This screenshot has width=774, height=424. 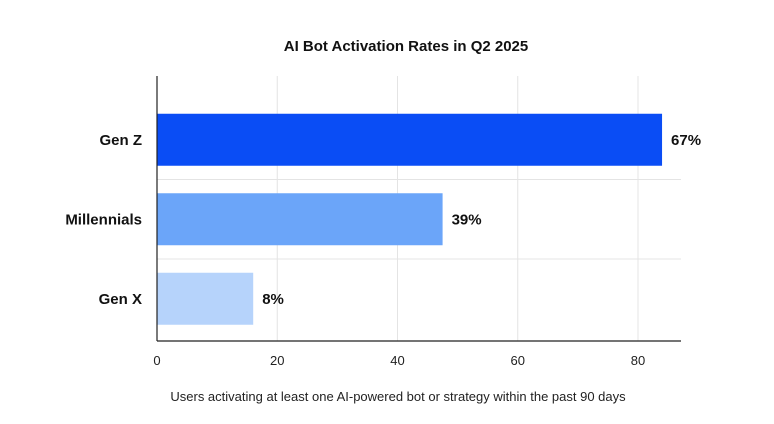 I want to click on bar-millennials, so click(x=300, y=219).